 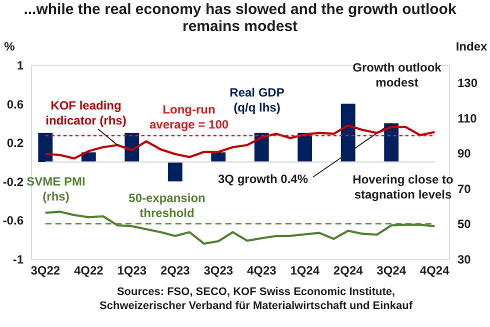 What do you see at coordinates (18, 259) in the screenshot?
I see `y-tick-label: -1` at bounding box center [18, 259].